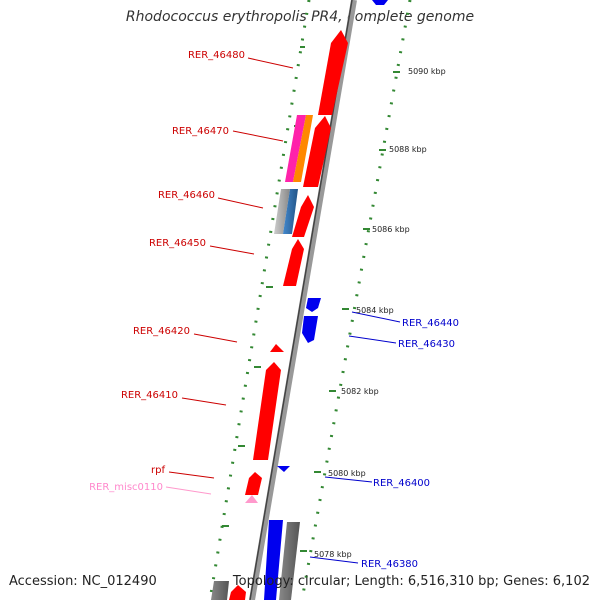  What do you see at coordinates (290, 211) in the screenshot?
I see `gene-blue-steel` at bounding box center [290, 211].